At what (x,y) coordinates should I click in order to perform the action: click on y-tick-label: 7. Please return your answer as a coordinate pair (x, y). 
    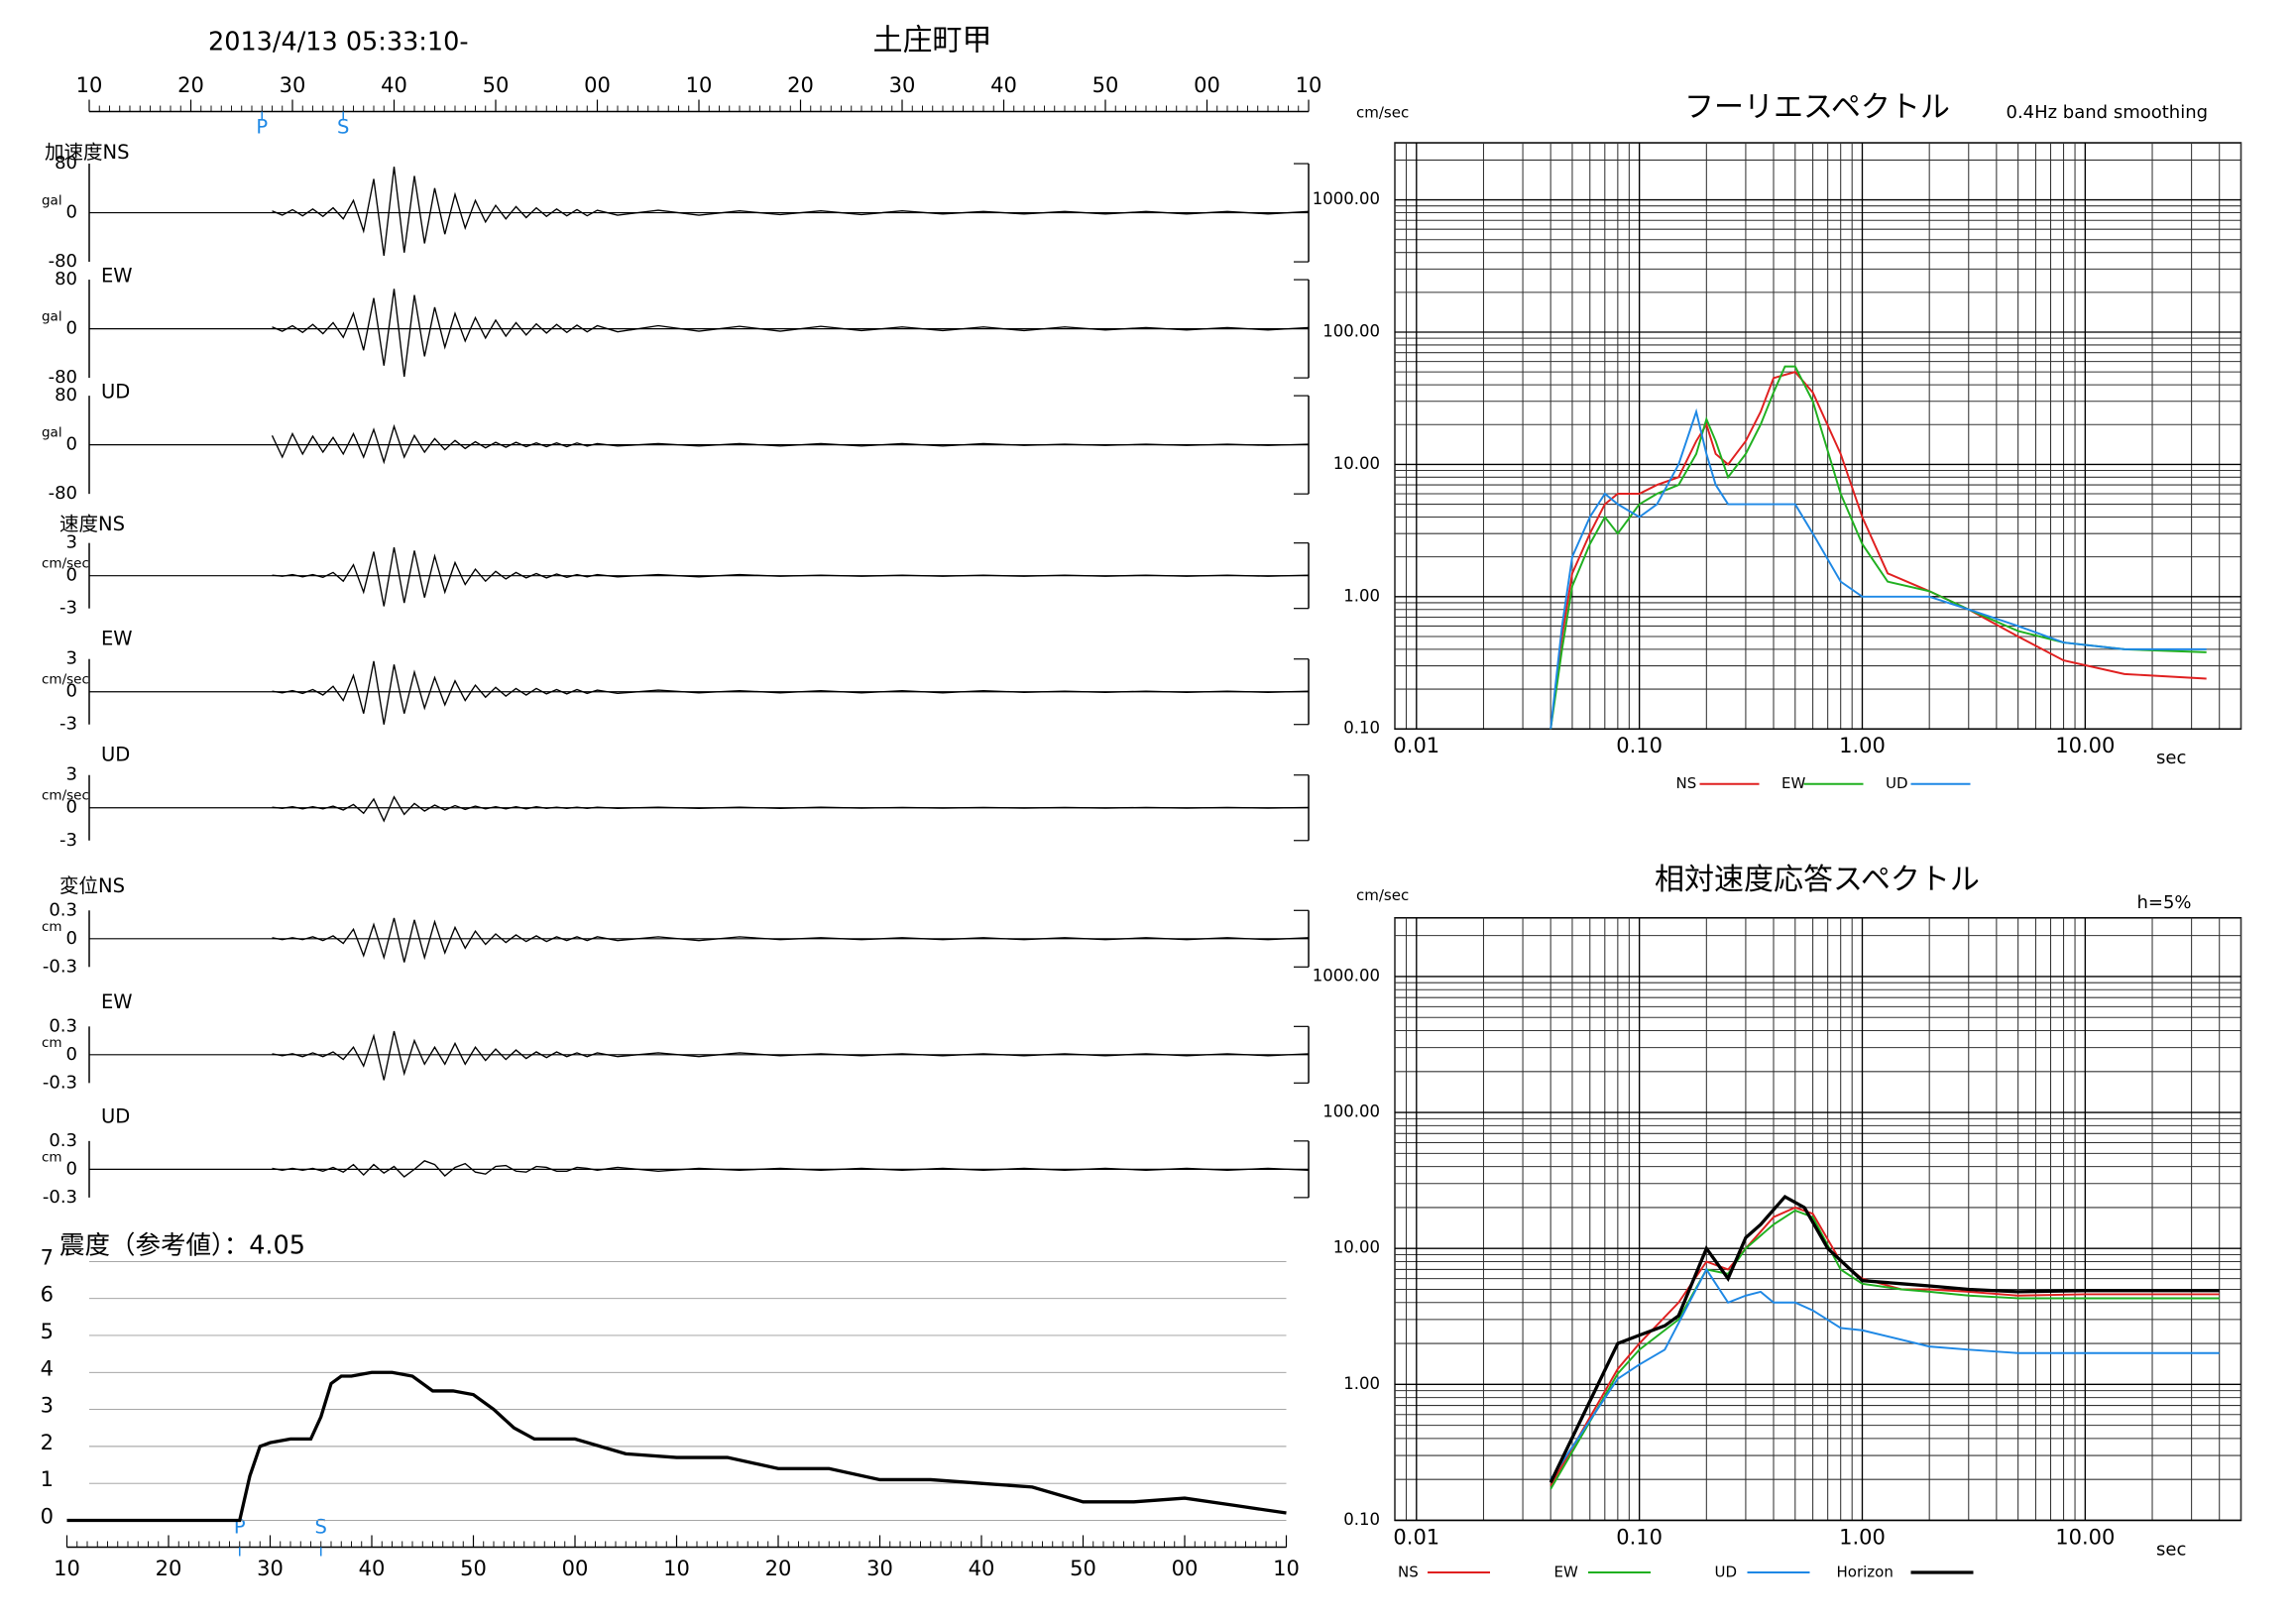
    Looking at the image, I should click on (48, 1257).